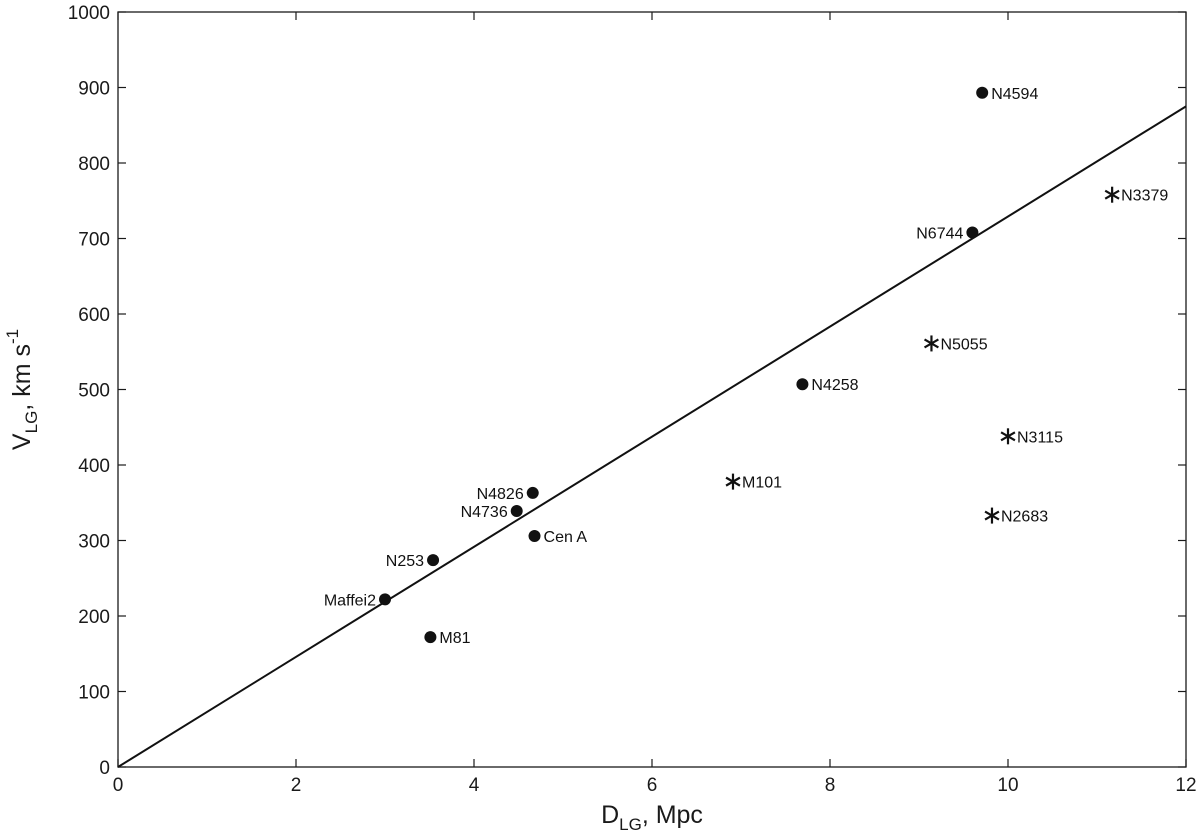 This screenshot has width=1200, height=835. What do you see at coordinates (566, 537) in the screenshot?
I see `point-label: Cen A` at bounding box center [566, 537].